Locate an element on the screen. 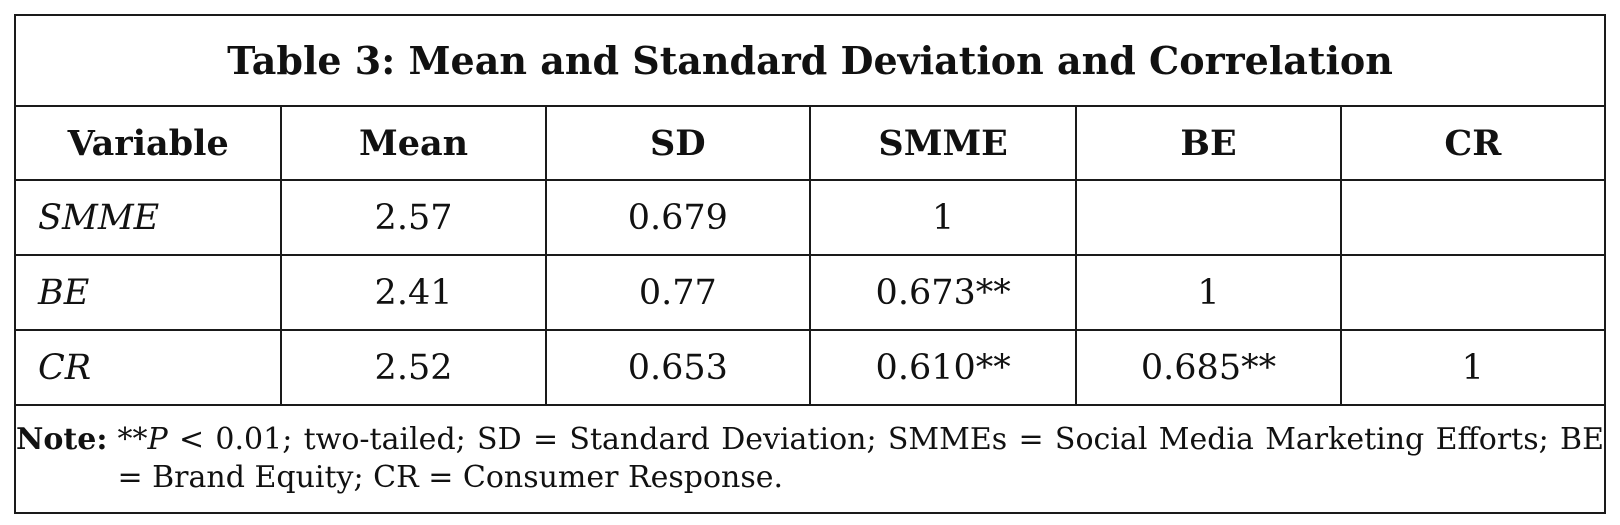 This screenshot has width=1620, height=525. row-cell: 0.685** is located at coordinates (1208, 367).